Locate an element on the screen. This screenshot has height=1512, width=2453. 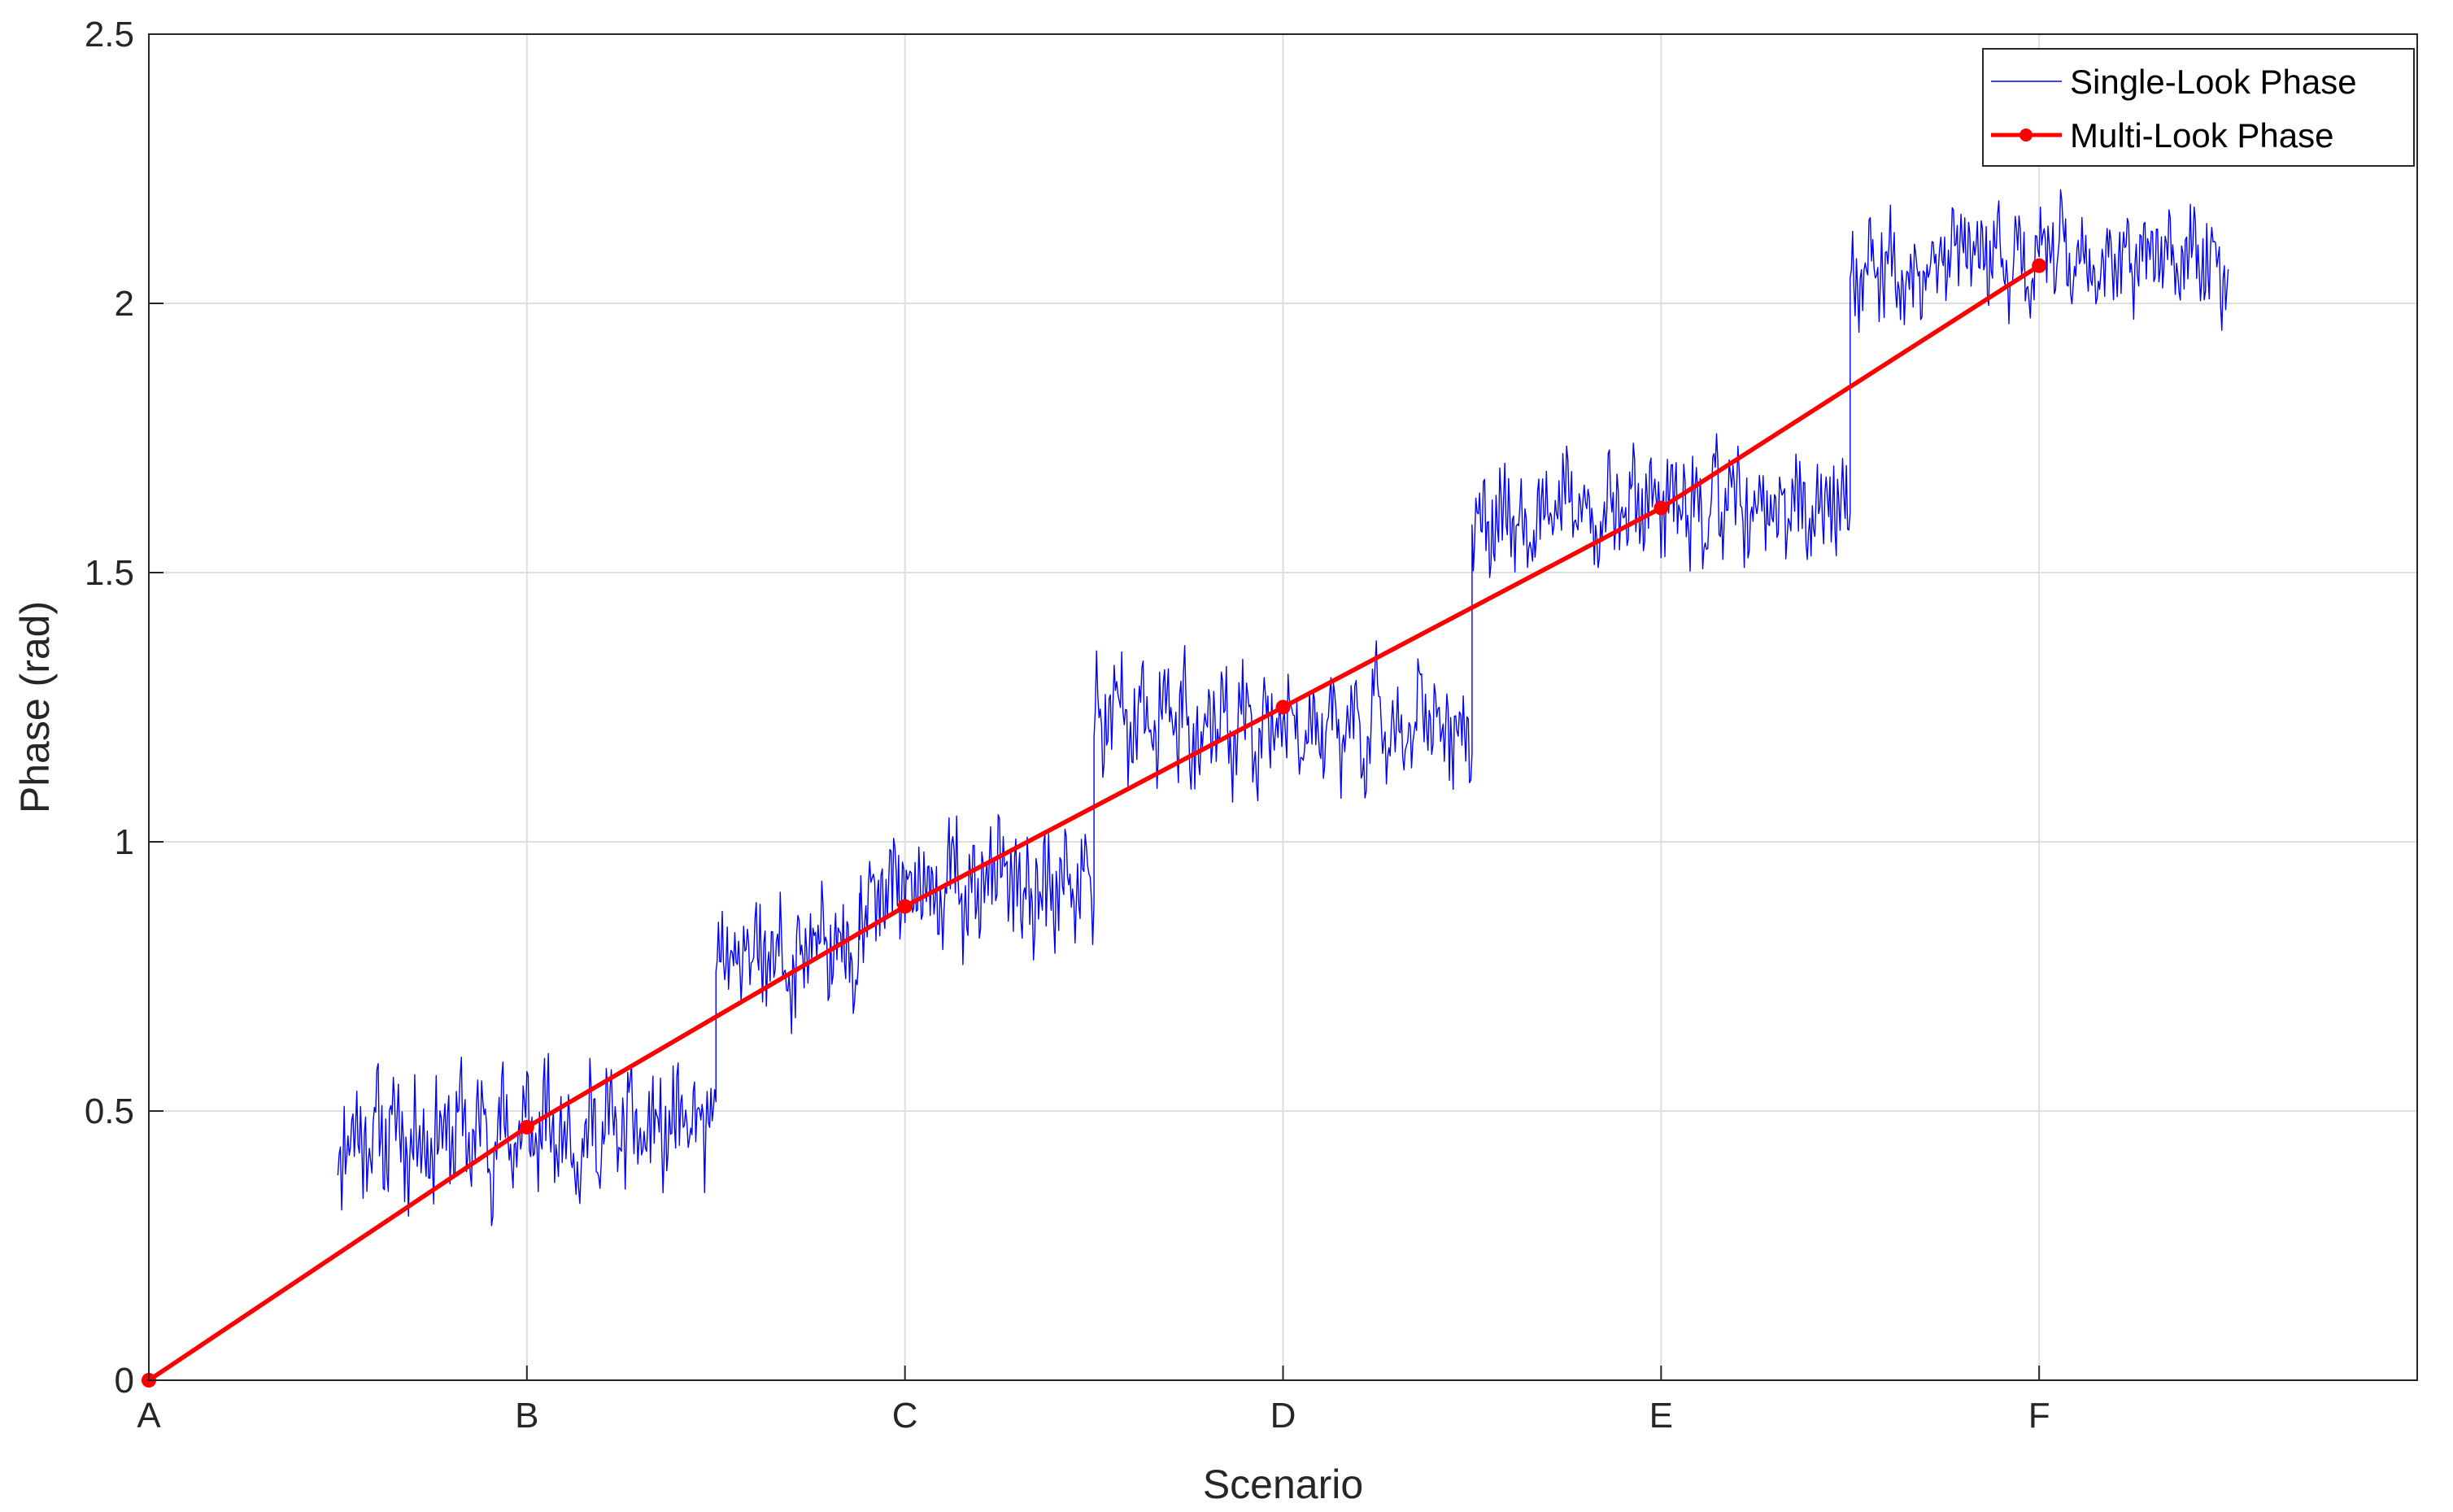
legend-box is located at coordinates (2198, 107).